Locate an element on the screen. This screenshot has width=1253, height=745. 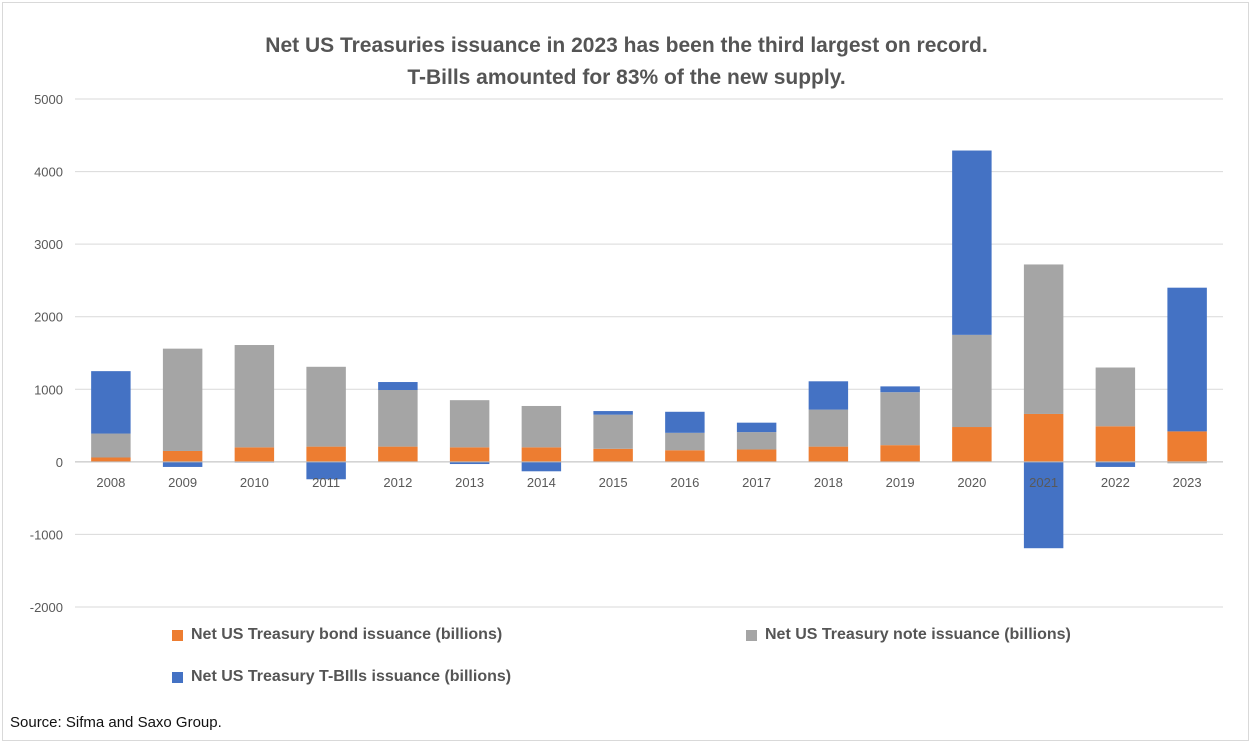
y-tick-label: -2000 is located at coordinates (46, 607).